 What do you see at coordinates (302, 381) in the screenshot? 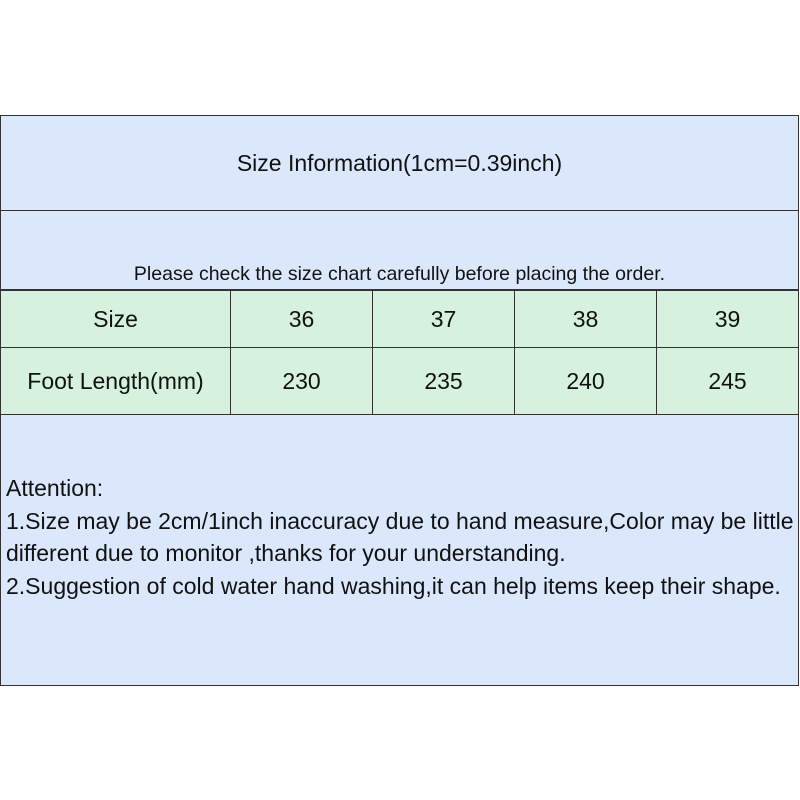
I see `table-cell: 230` at bounding box center [302, 381].